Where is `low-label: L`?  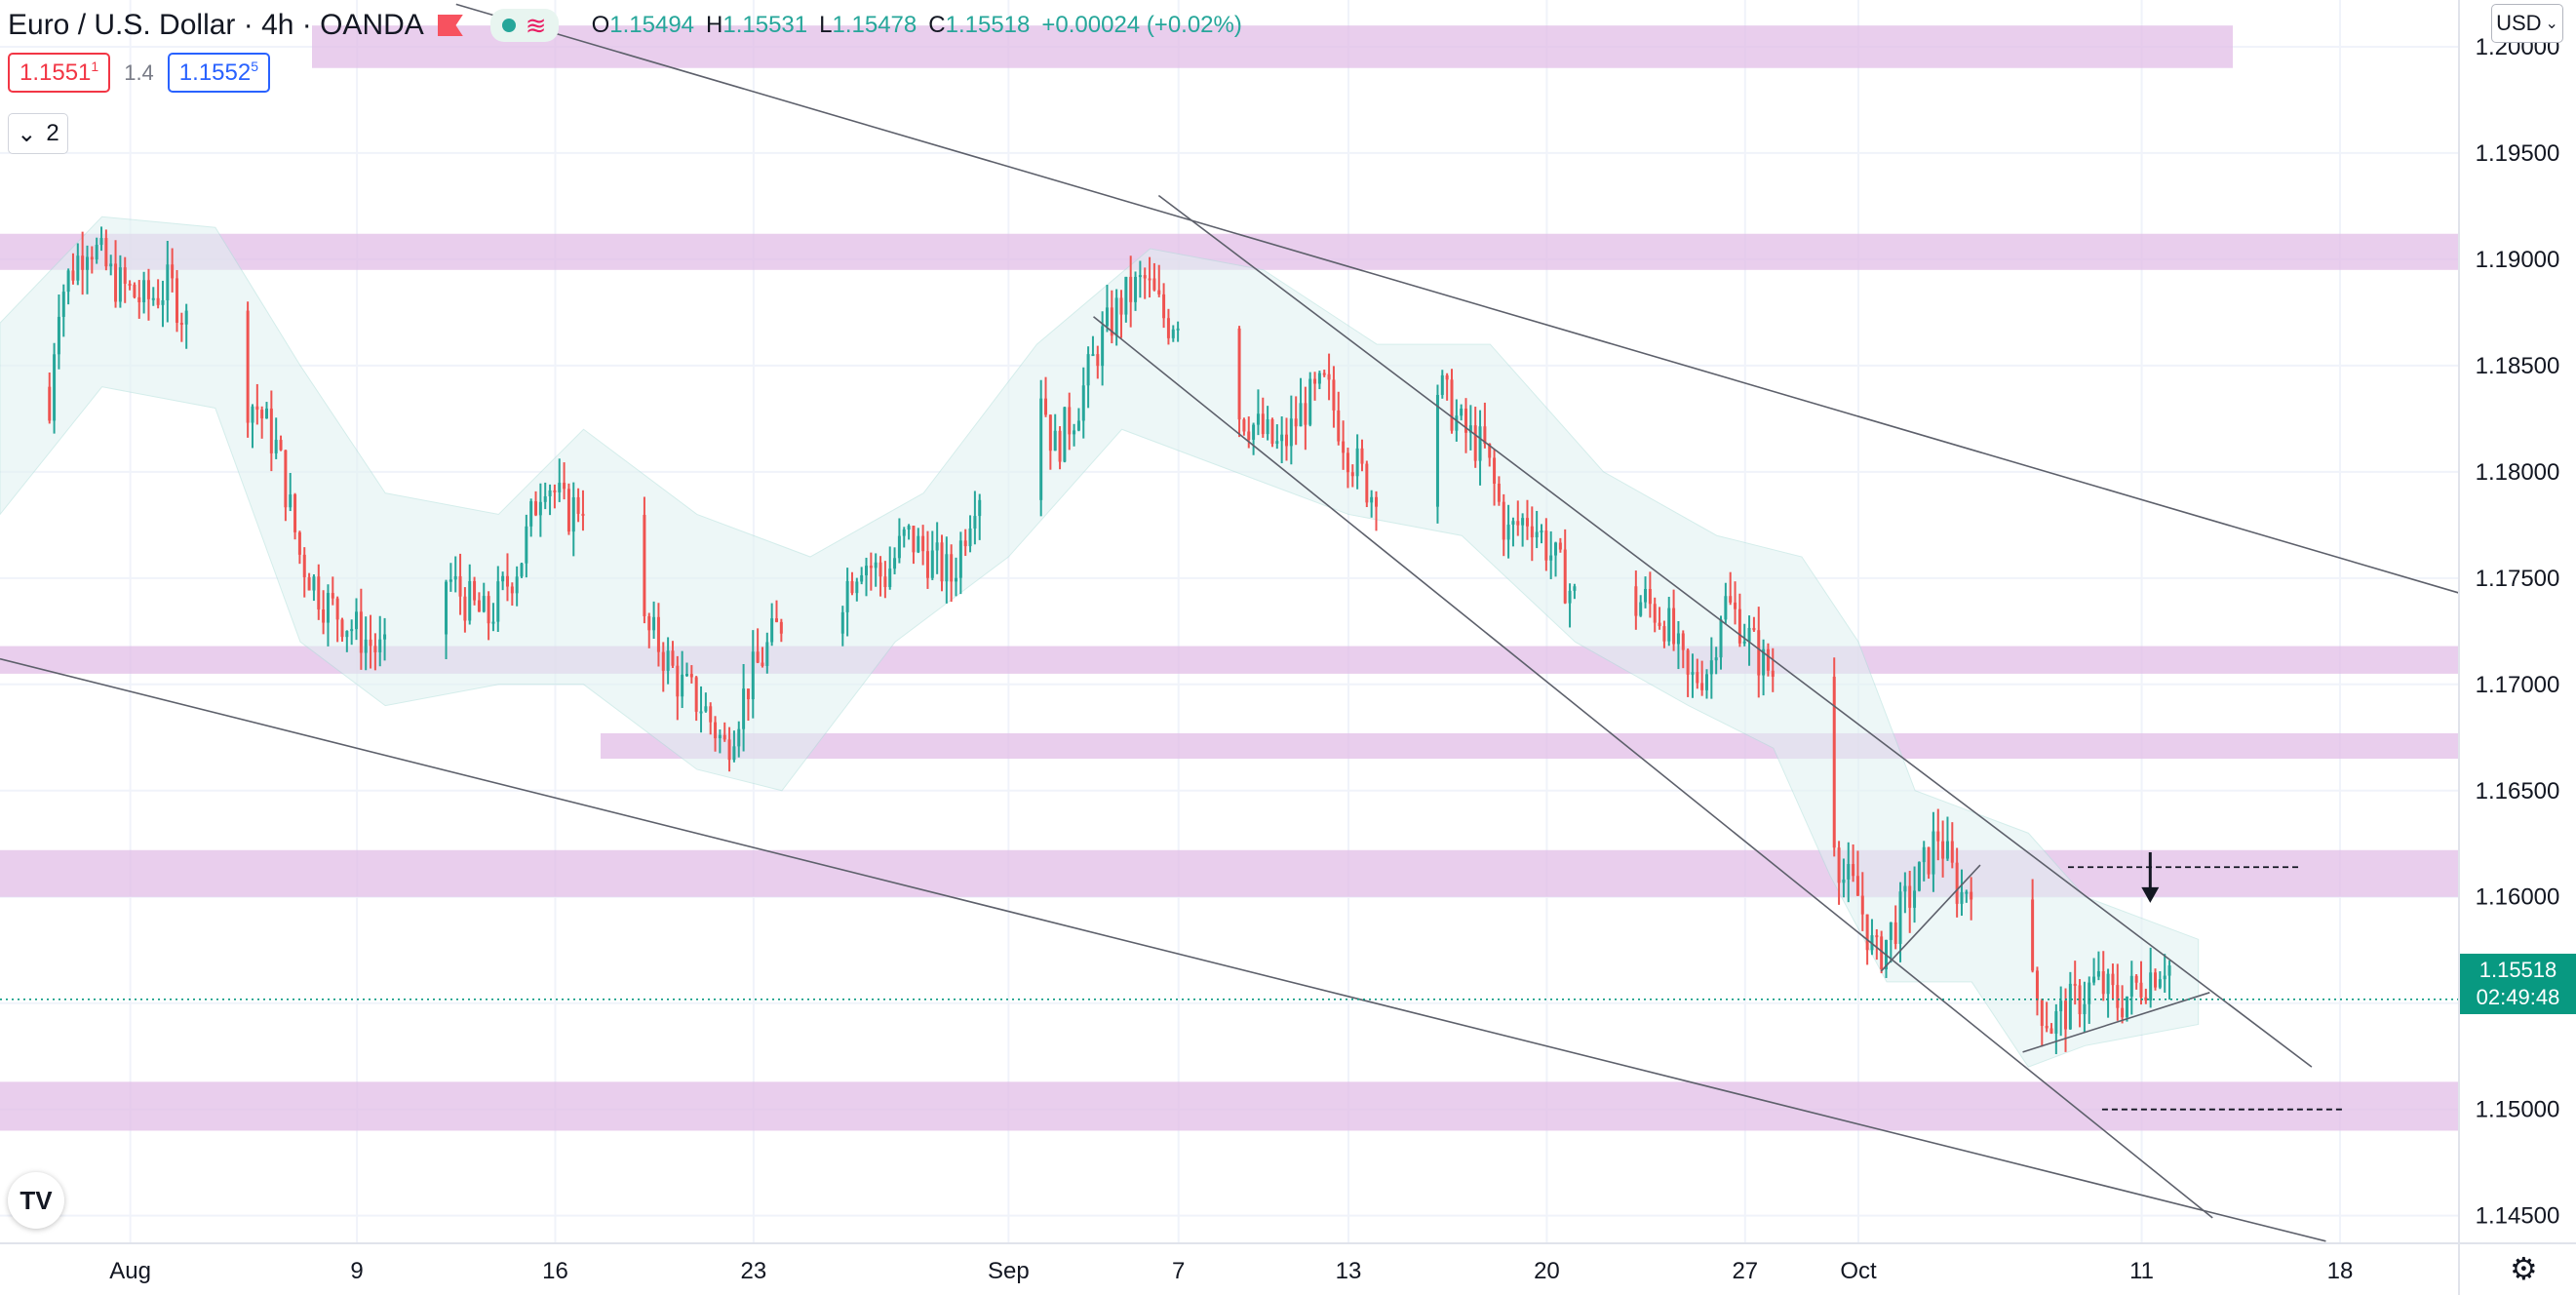 low-label: L is located at coordinates (826, 25).